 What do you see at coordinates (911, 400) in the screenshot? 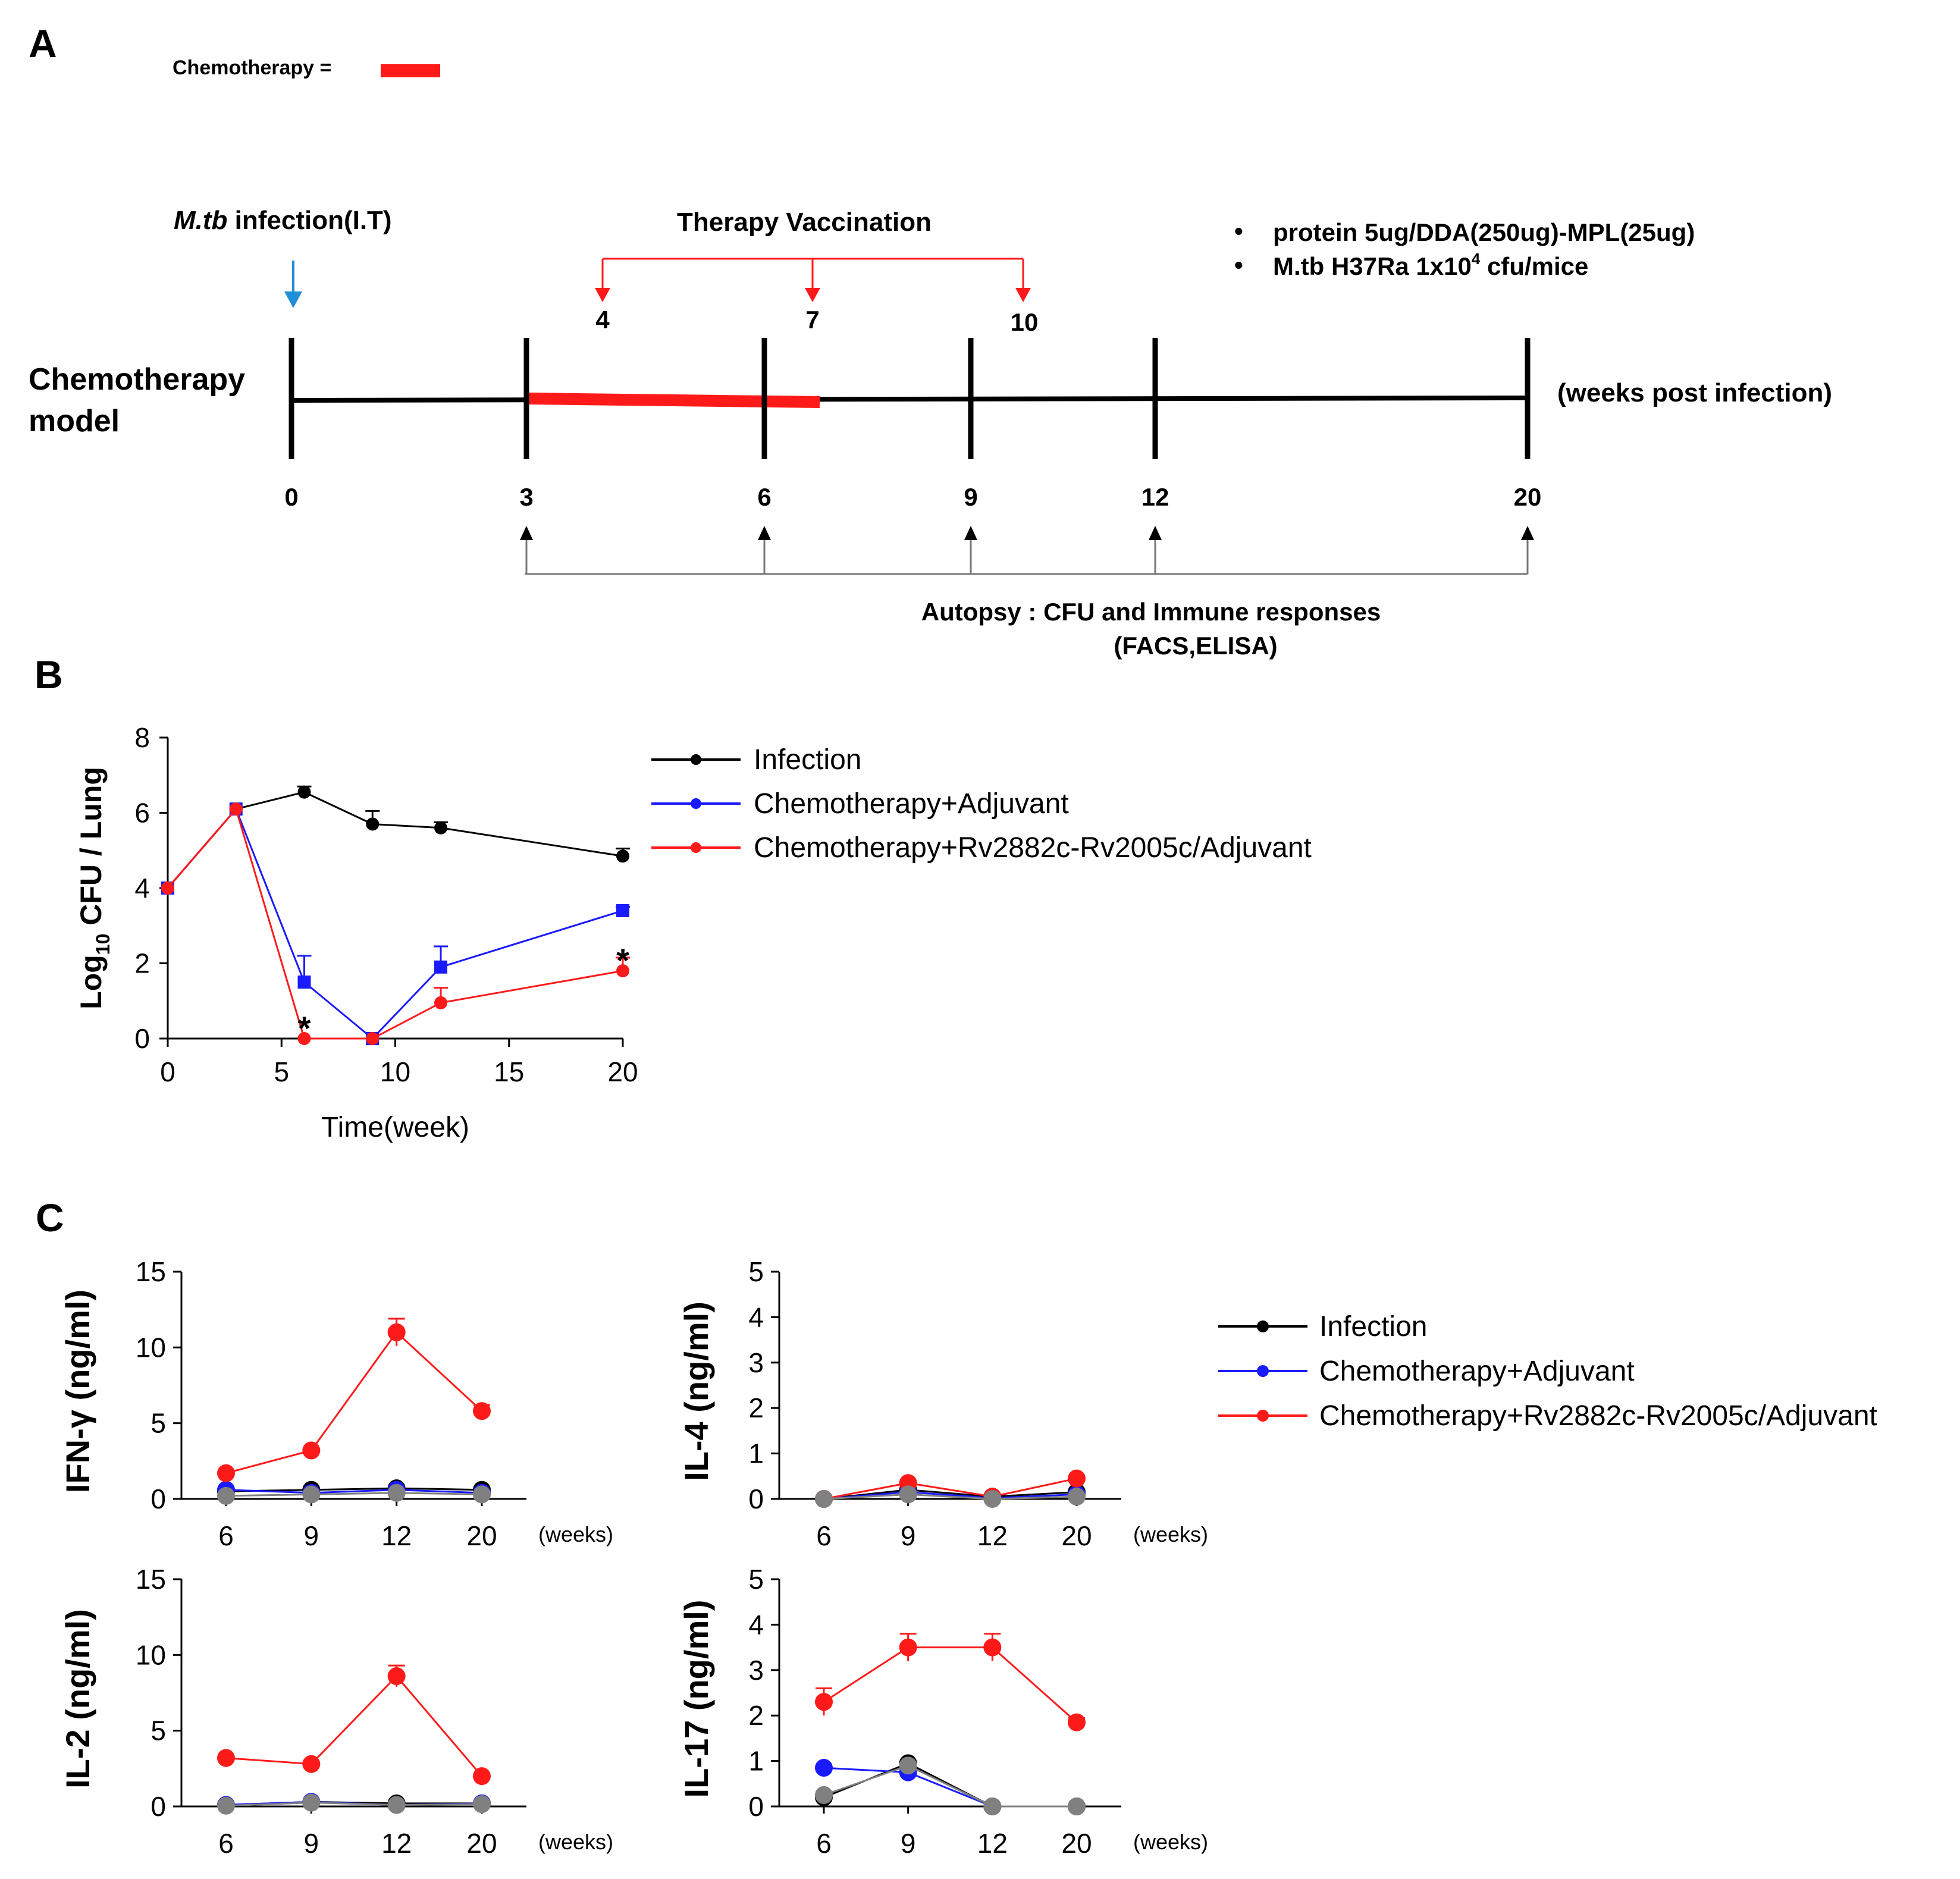
I see `timeline-axis` at bounding box center [911, 400].